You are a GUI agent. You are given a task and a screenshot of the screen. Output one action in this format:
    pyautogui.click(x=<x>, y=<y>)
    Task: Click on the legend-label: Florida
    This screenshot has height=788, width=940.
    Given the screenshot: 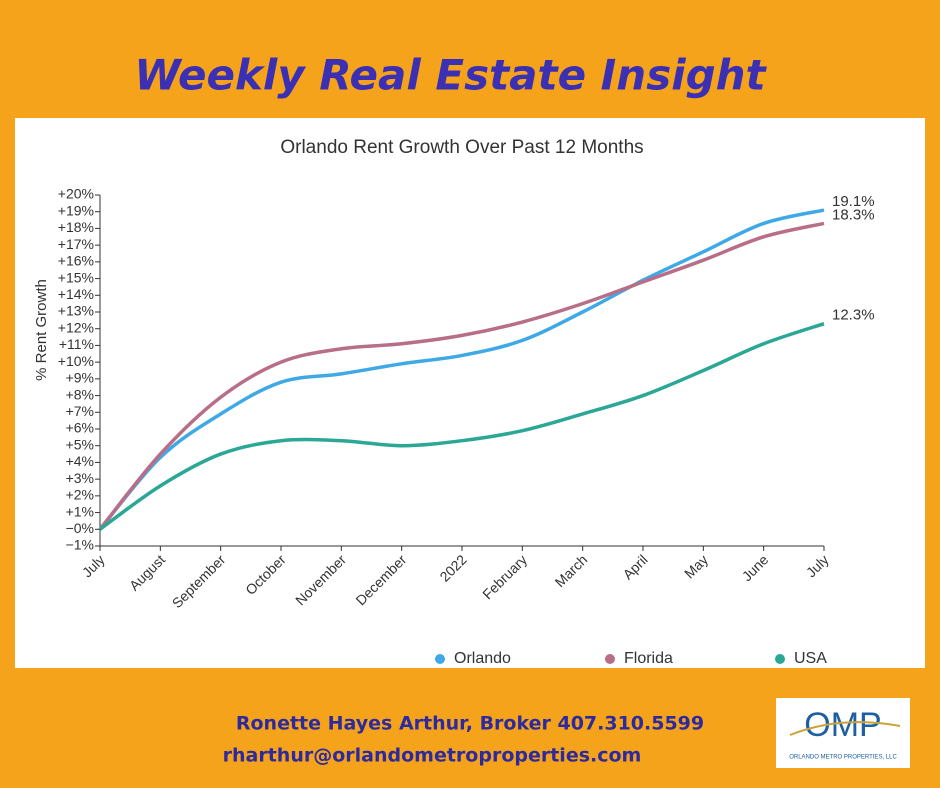 What is the action you would take?
    pyautogui.click(x=648, y=658)
    